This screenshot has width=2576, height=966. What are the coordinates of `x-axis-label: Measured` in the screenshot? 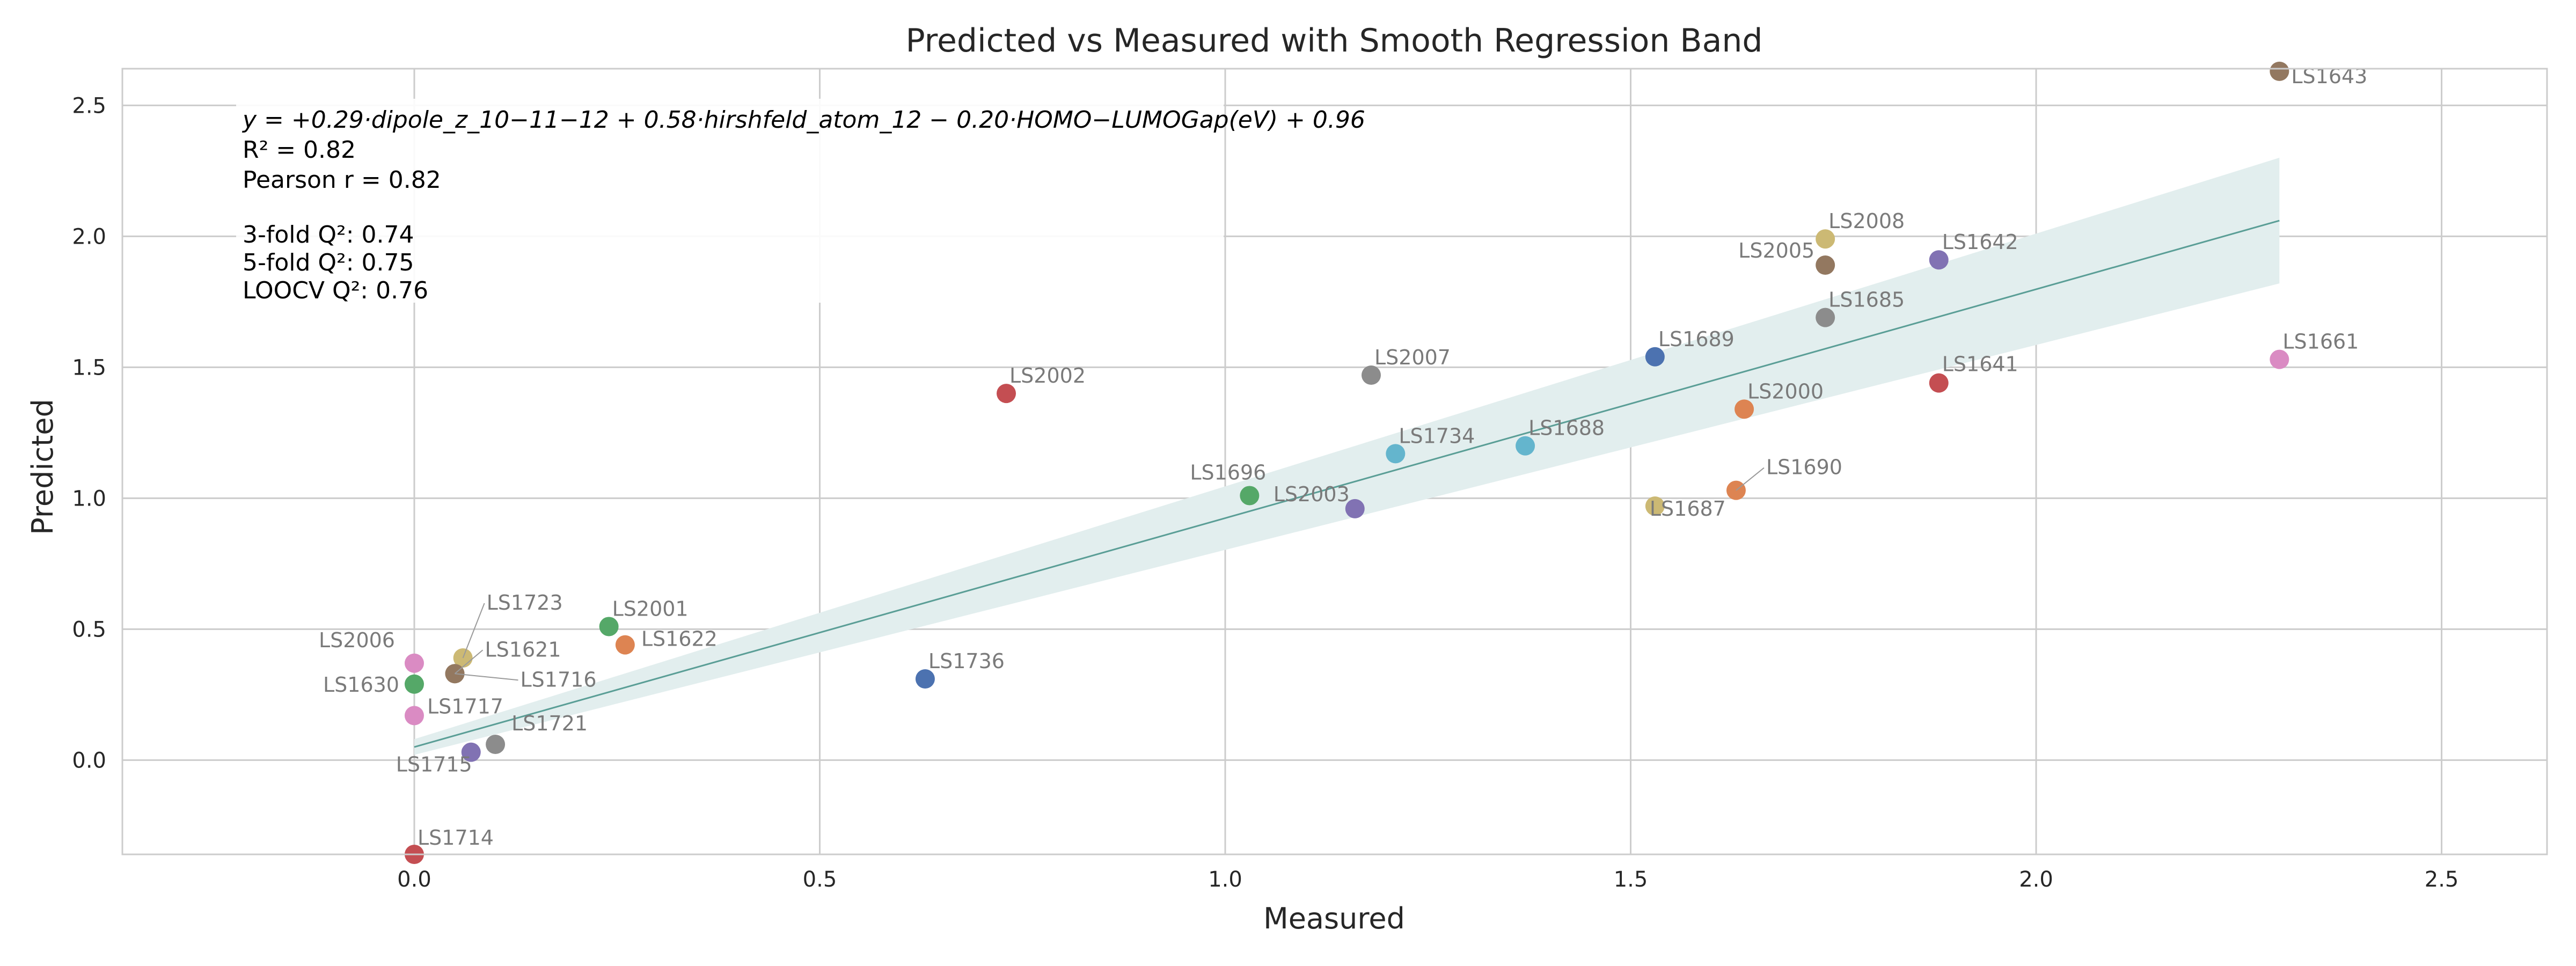 It's located at (1334, 918).